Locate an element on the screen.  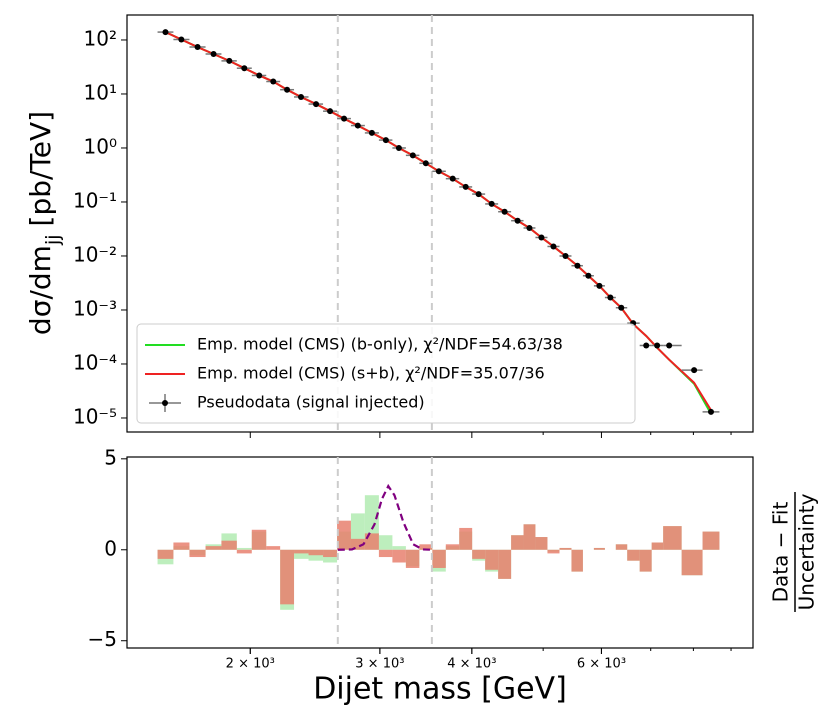
y-tick-label: 0 is located at coordinates (110, 548).